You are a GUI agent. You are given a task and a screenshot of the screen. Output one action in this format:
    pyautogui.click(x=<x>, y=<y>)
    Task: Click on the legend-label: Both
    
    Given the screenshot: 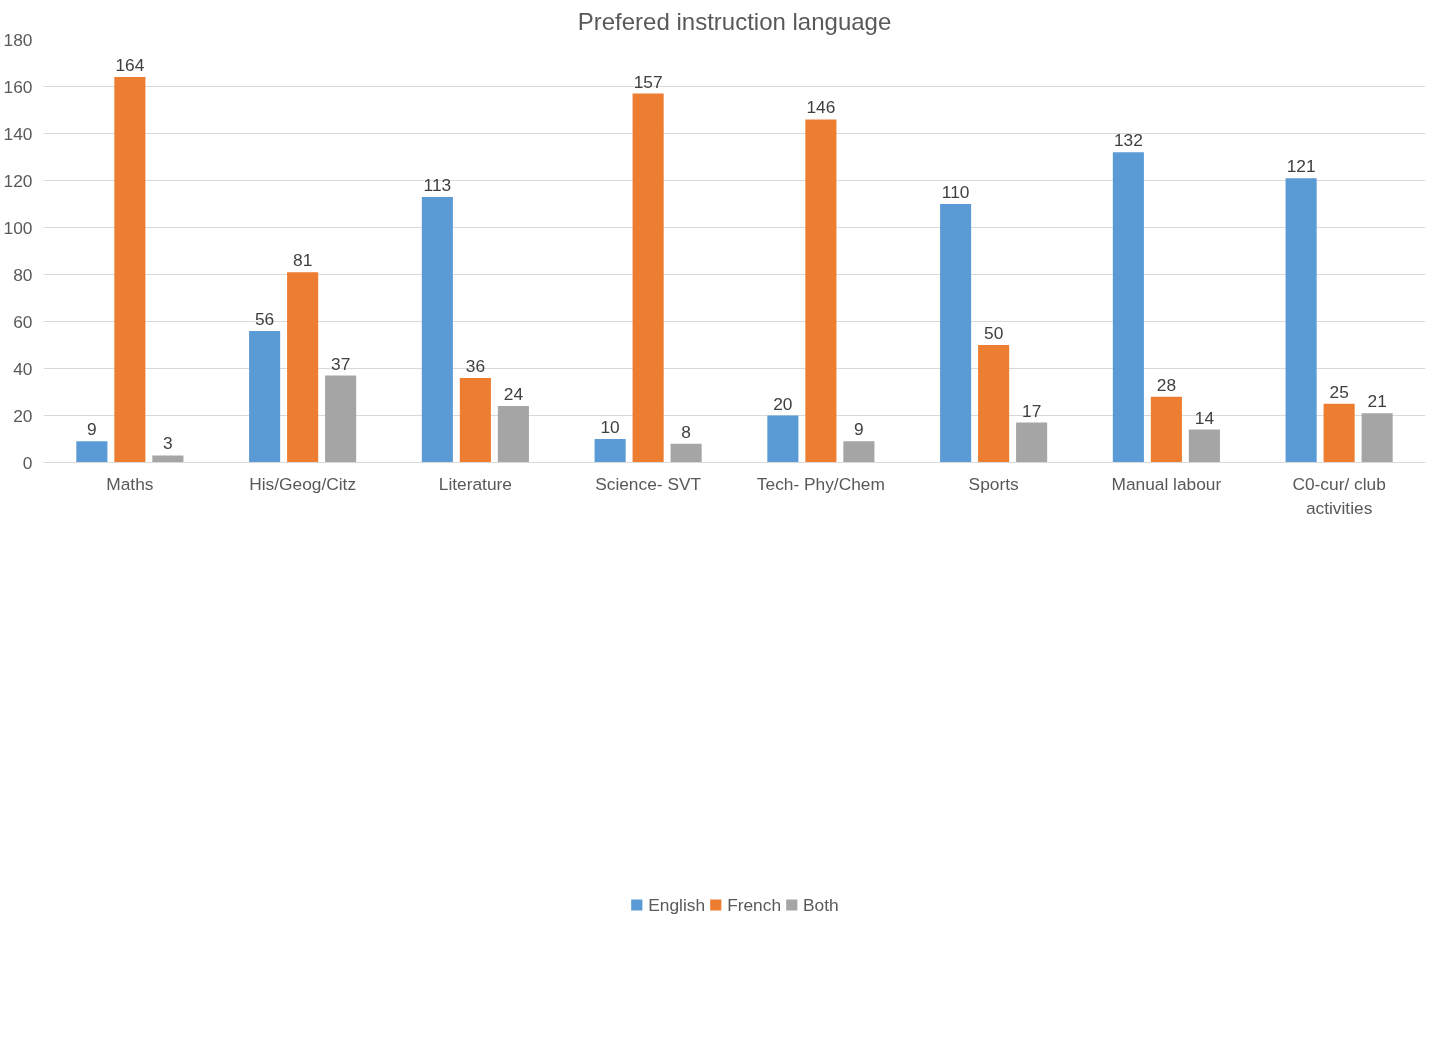 What is the action you would take?
    pyautogui.click(x=821, y=905)
    